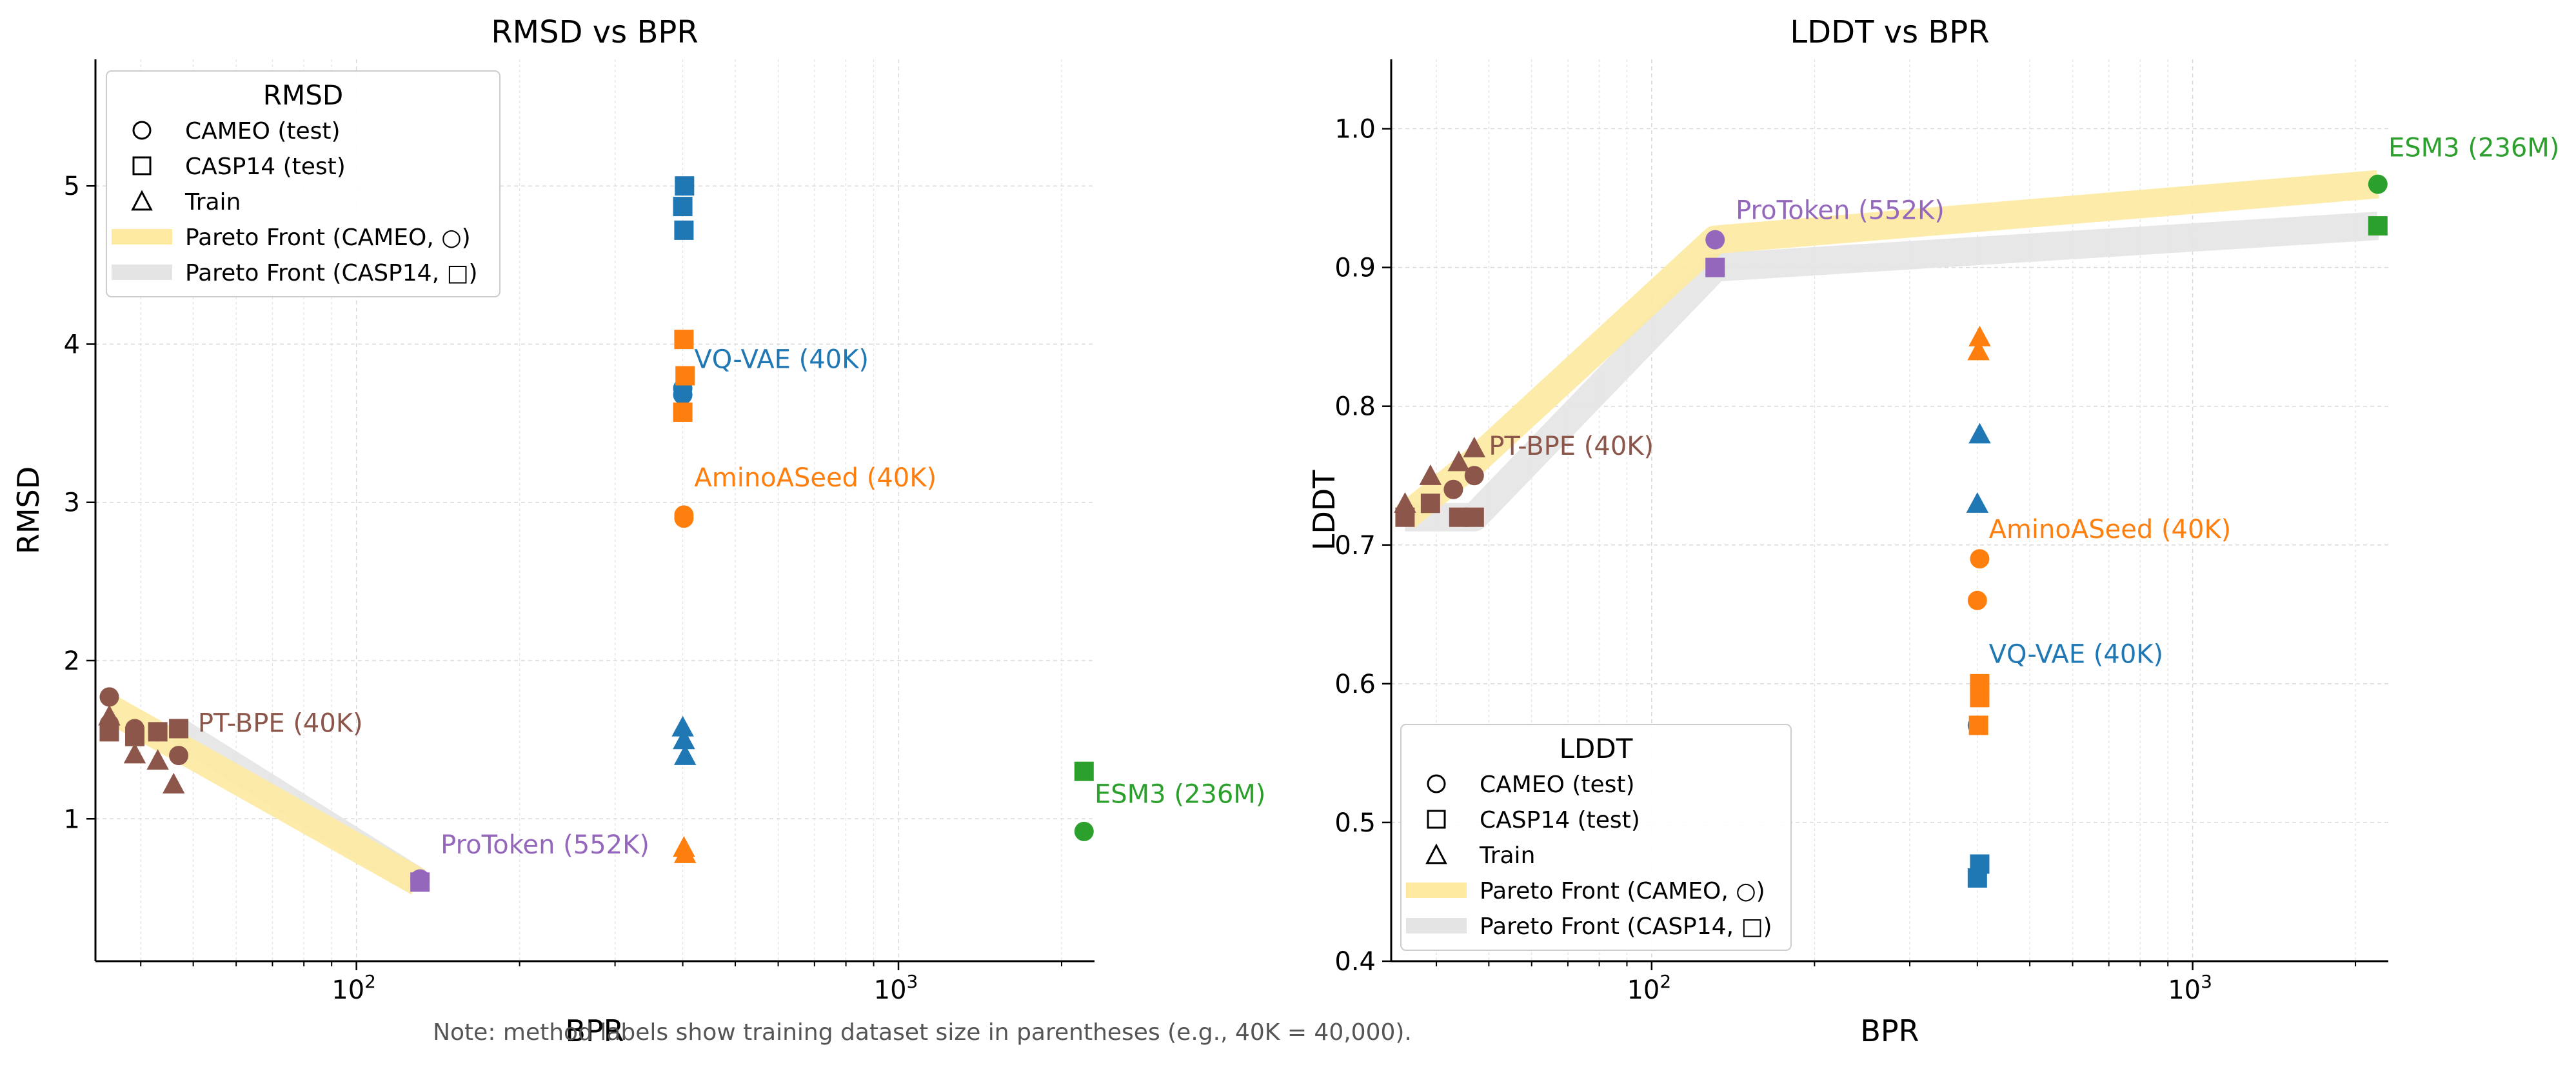 Image resolution: width=2576 pixels, height=1067 pixels. Describe the element at coordinates (72, 503) in the screenshot. I see `y-tick-label: 3` at that location.